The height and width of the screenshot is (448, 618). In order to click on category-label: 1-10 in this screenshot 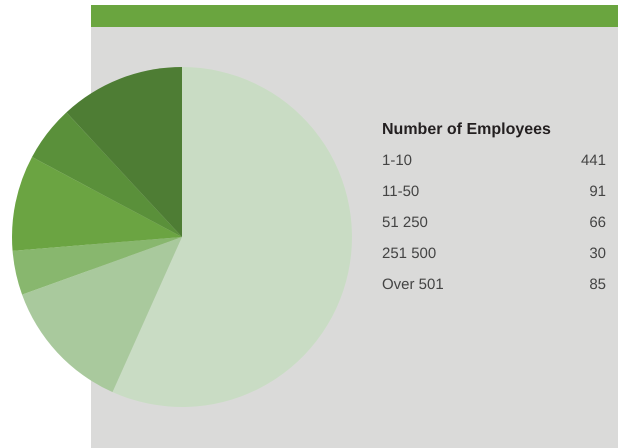, I will do `click(397, 160)`.